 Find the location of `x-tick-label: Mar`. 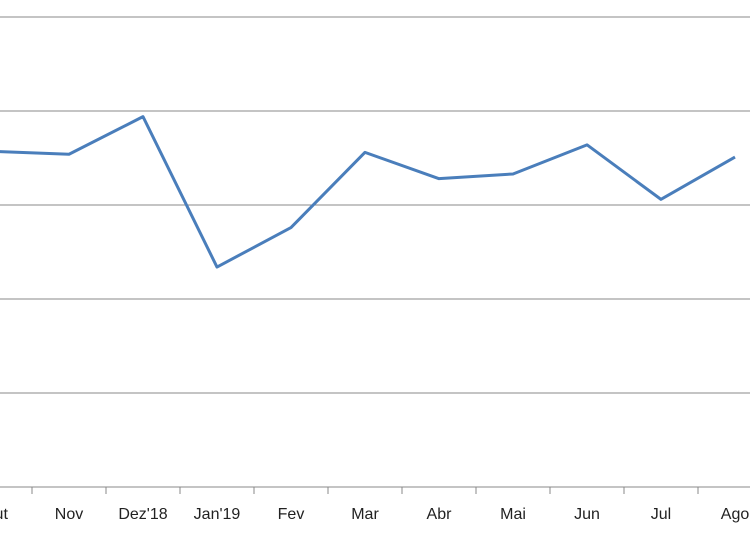

x-tick-label: Mar is located at coordinates (365, 514).